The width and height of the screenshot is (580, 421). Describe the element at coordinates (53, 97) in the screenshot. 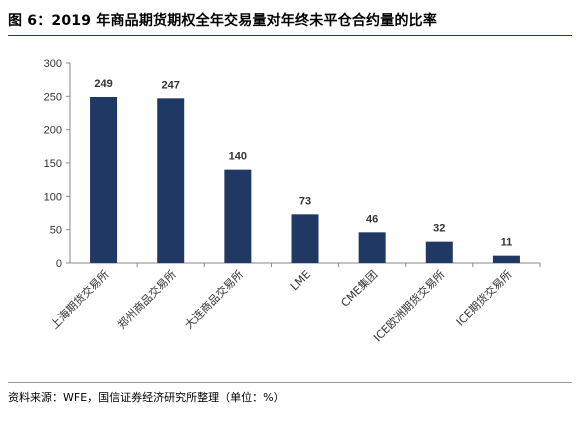

I see `y-tick-label: 250` at that location.